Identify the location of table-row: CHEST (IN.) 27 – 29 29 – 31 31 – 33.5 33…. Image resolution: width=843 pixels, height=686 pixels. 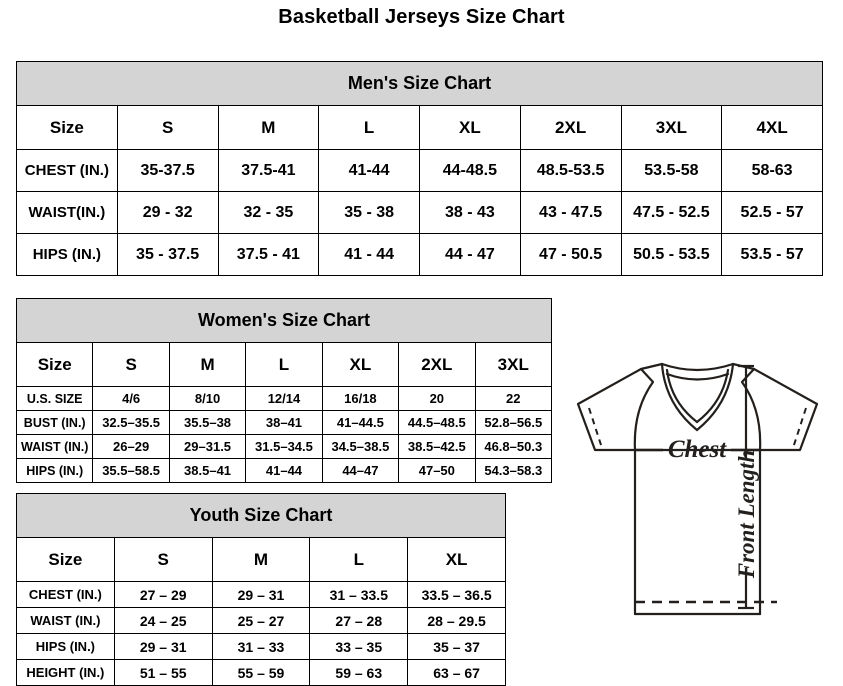
(261, 594).